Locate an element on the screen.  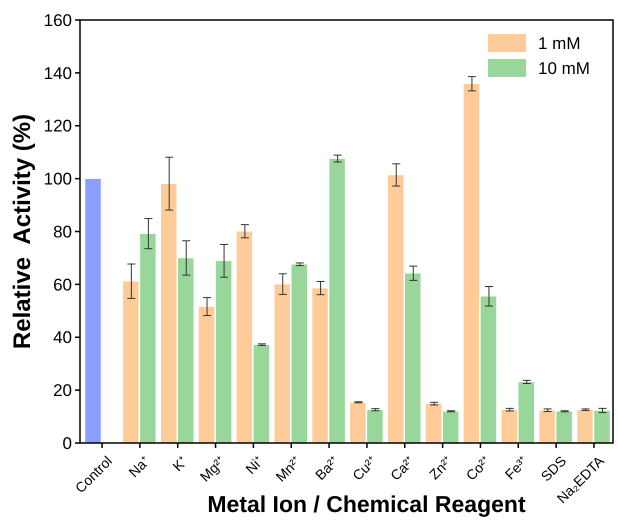
y-tick-label: 80 is located at coordinates (62, 232).